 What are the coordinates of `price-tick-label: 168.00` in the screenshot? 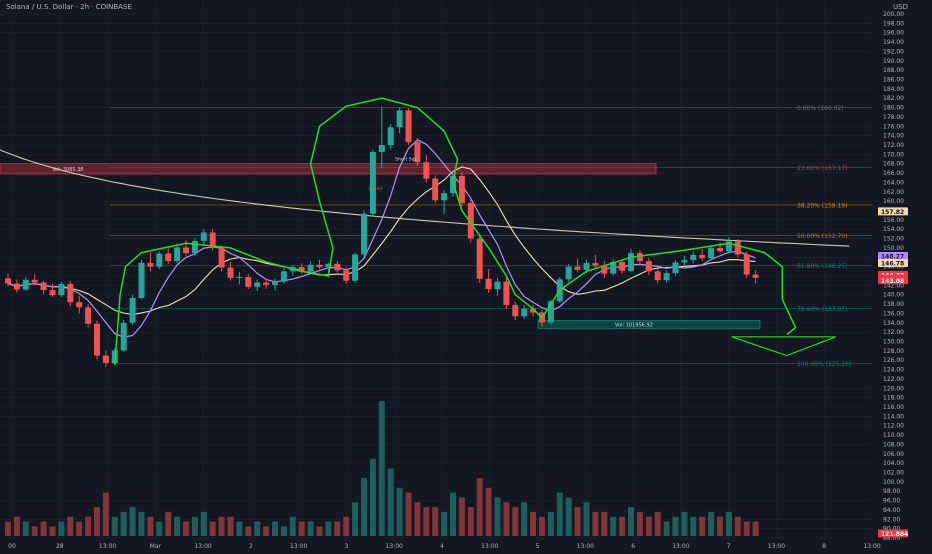 It's located at (893, 164).